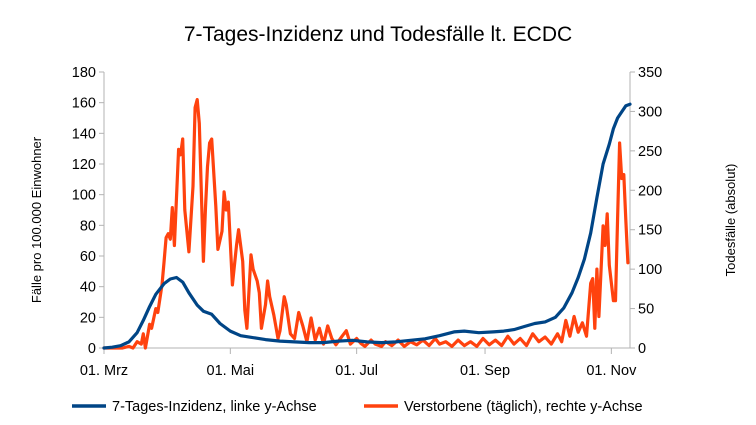 Image resolution: width=756 pixels, height=425 pixels. Describe the element at coordinates (104, 371) in the screenshot. I see `x-tick-label: 01. Mrz` at that location.